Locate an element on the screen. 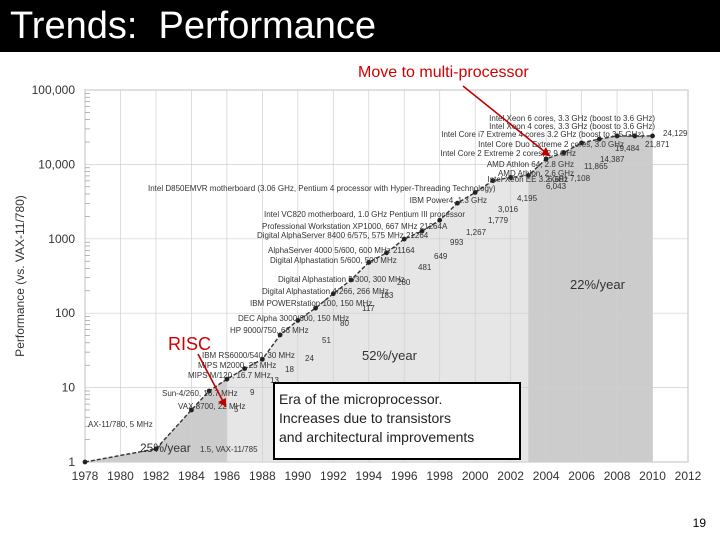  machine-annotation: AlphaServer 4000 5/600, 600 MHz 21164 is located at coordinates (341, 250).